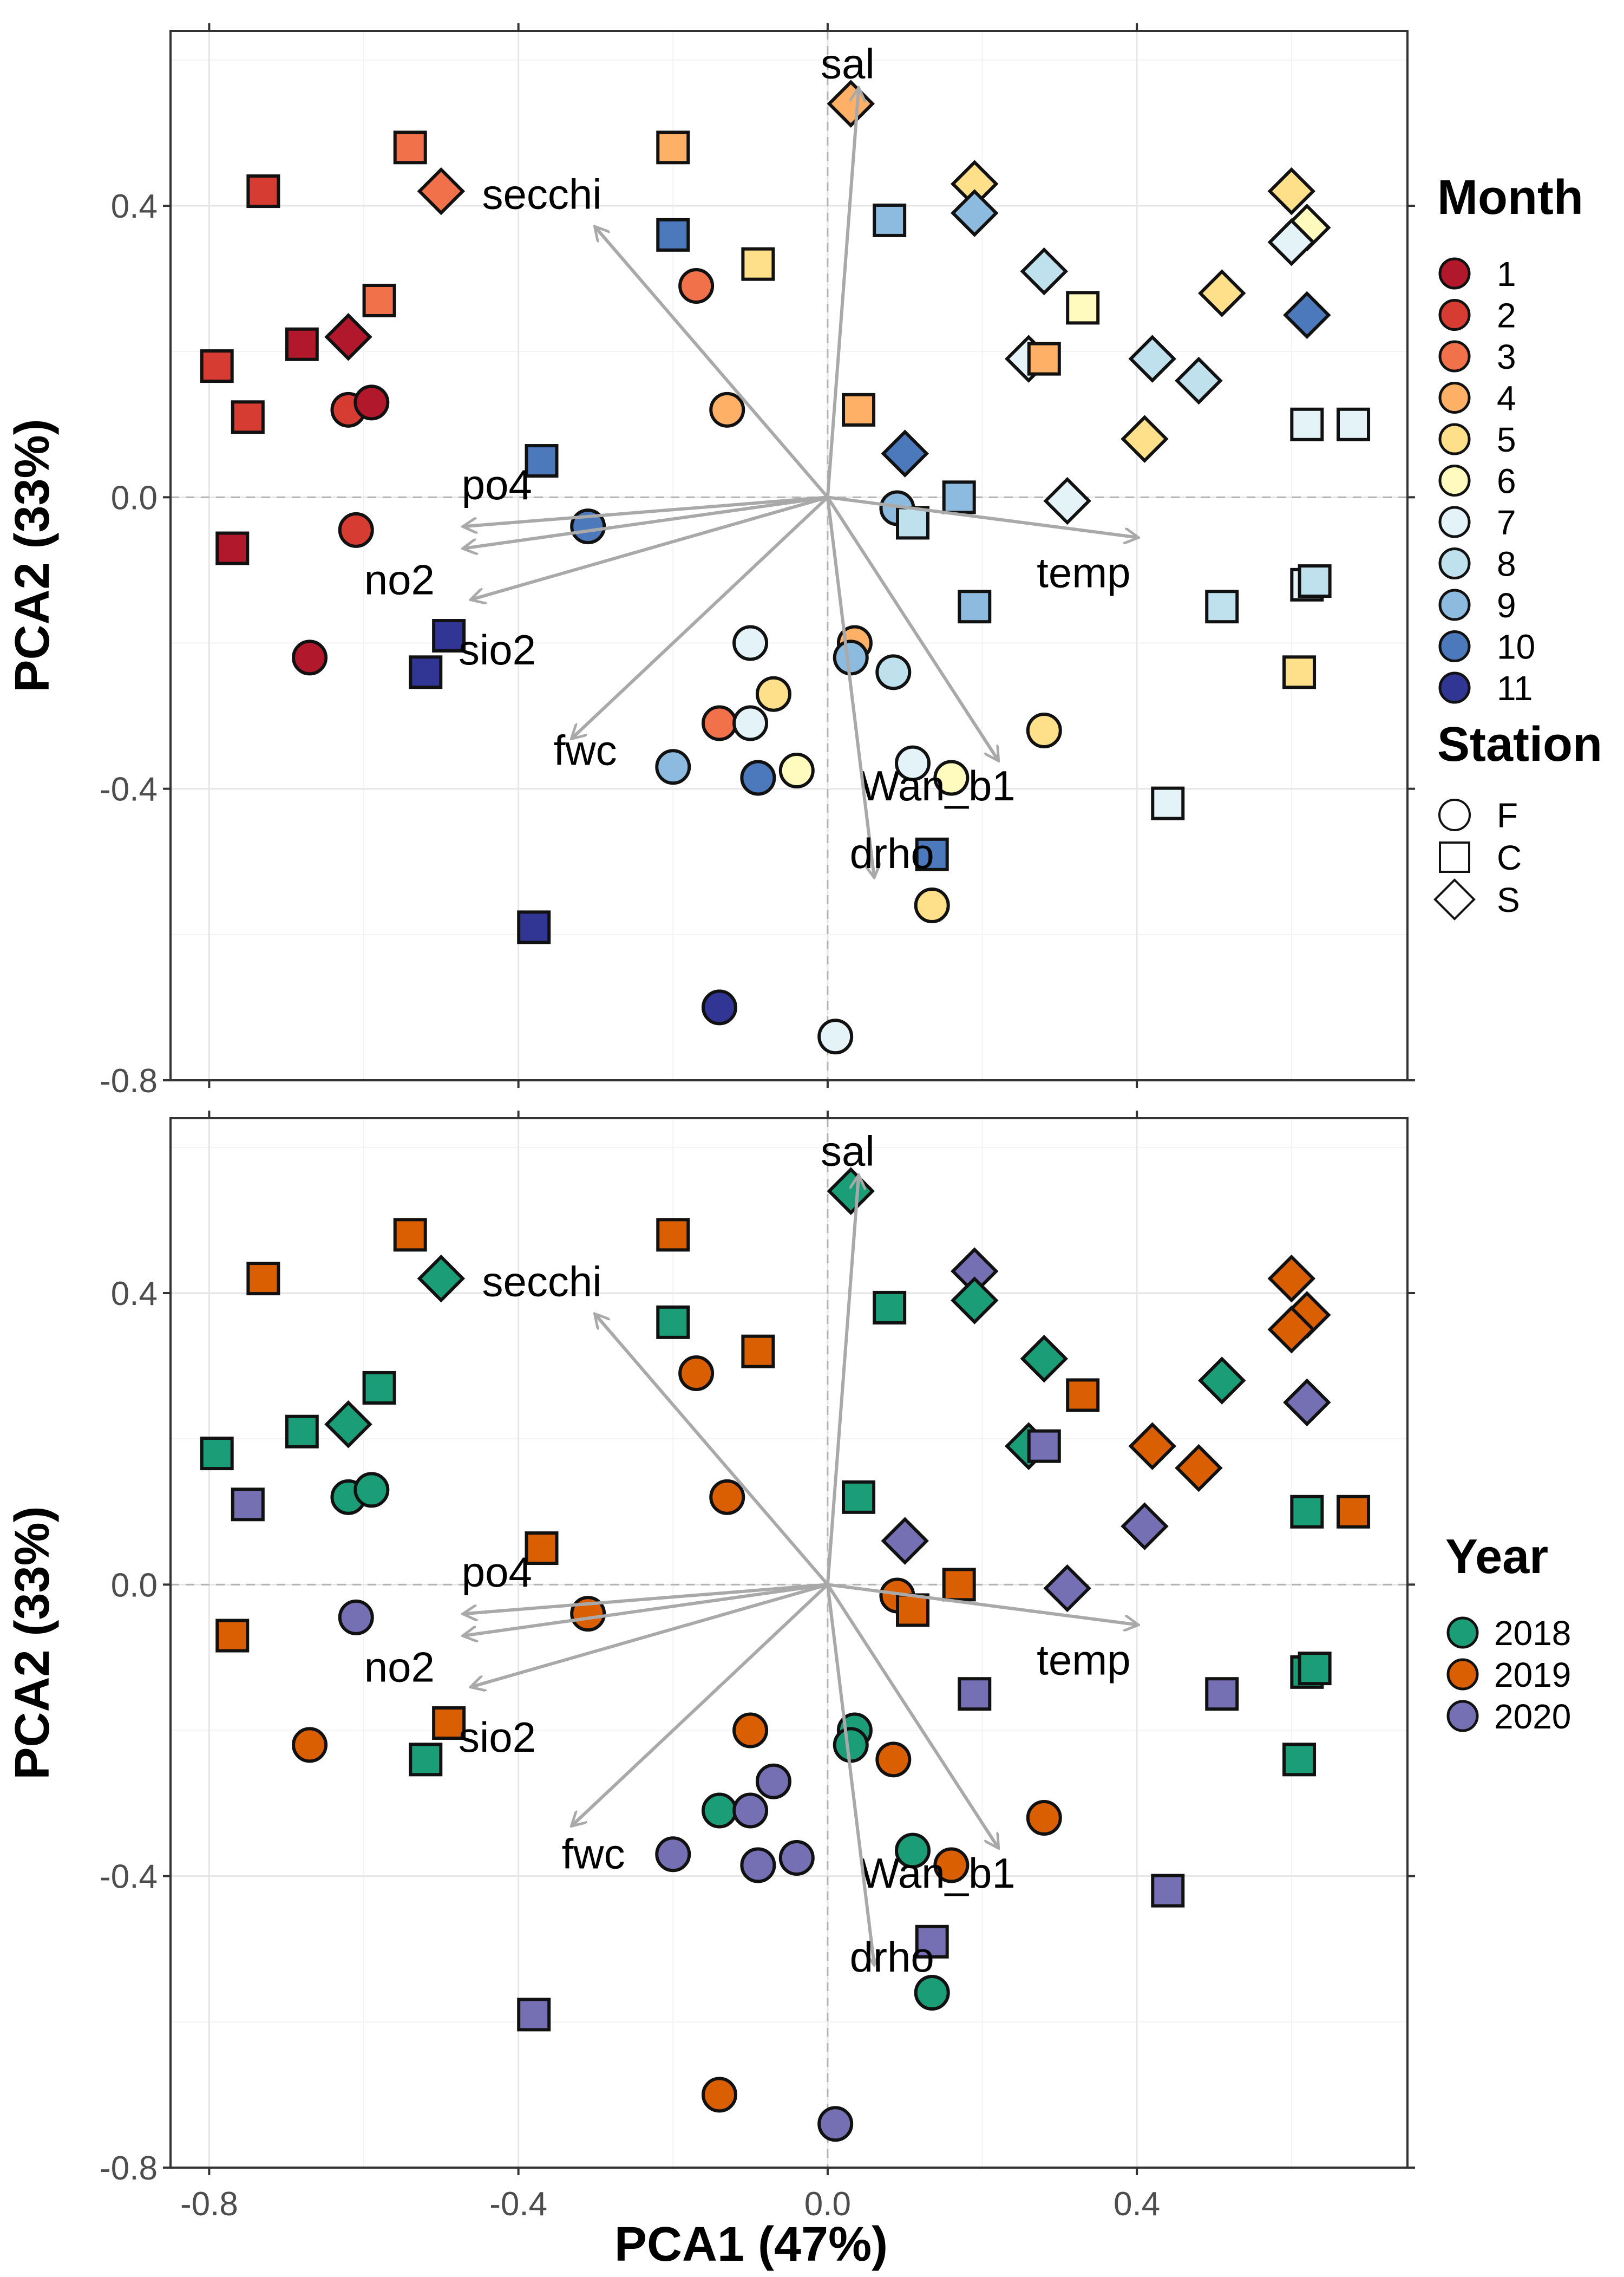  What do you see at coordinates (1519, 744) in the screenshot?
I see `legend-title-shape: Station` at bounding box center [1519, 744].